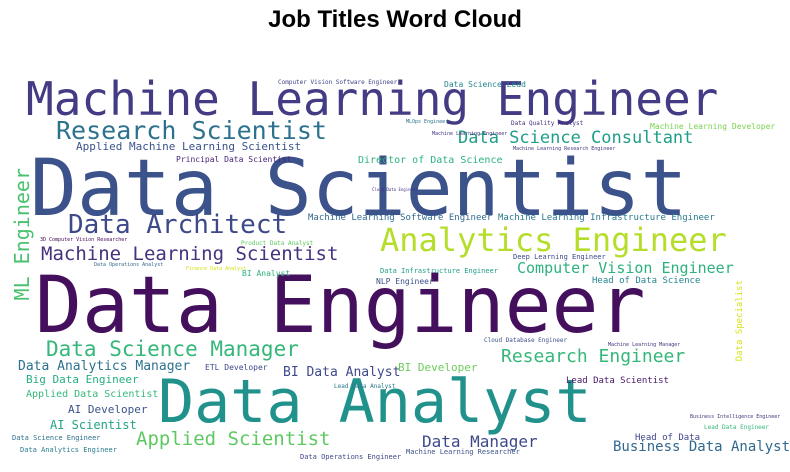  What do you see at coordinates (266, 273) in the screenshot?
I see `word-bi-analyst: BI Analyst` at bounding box center [266, 273].